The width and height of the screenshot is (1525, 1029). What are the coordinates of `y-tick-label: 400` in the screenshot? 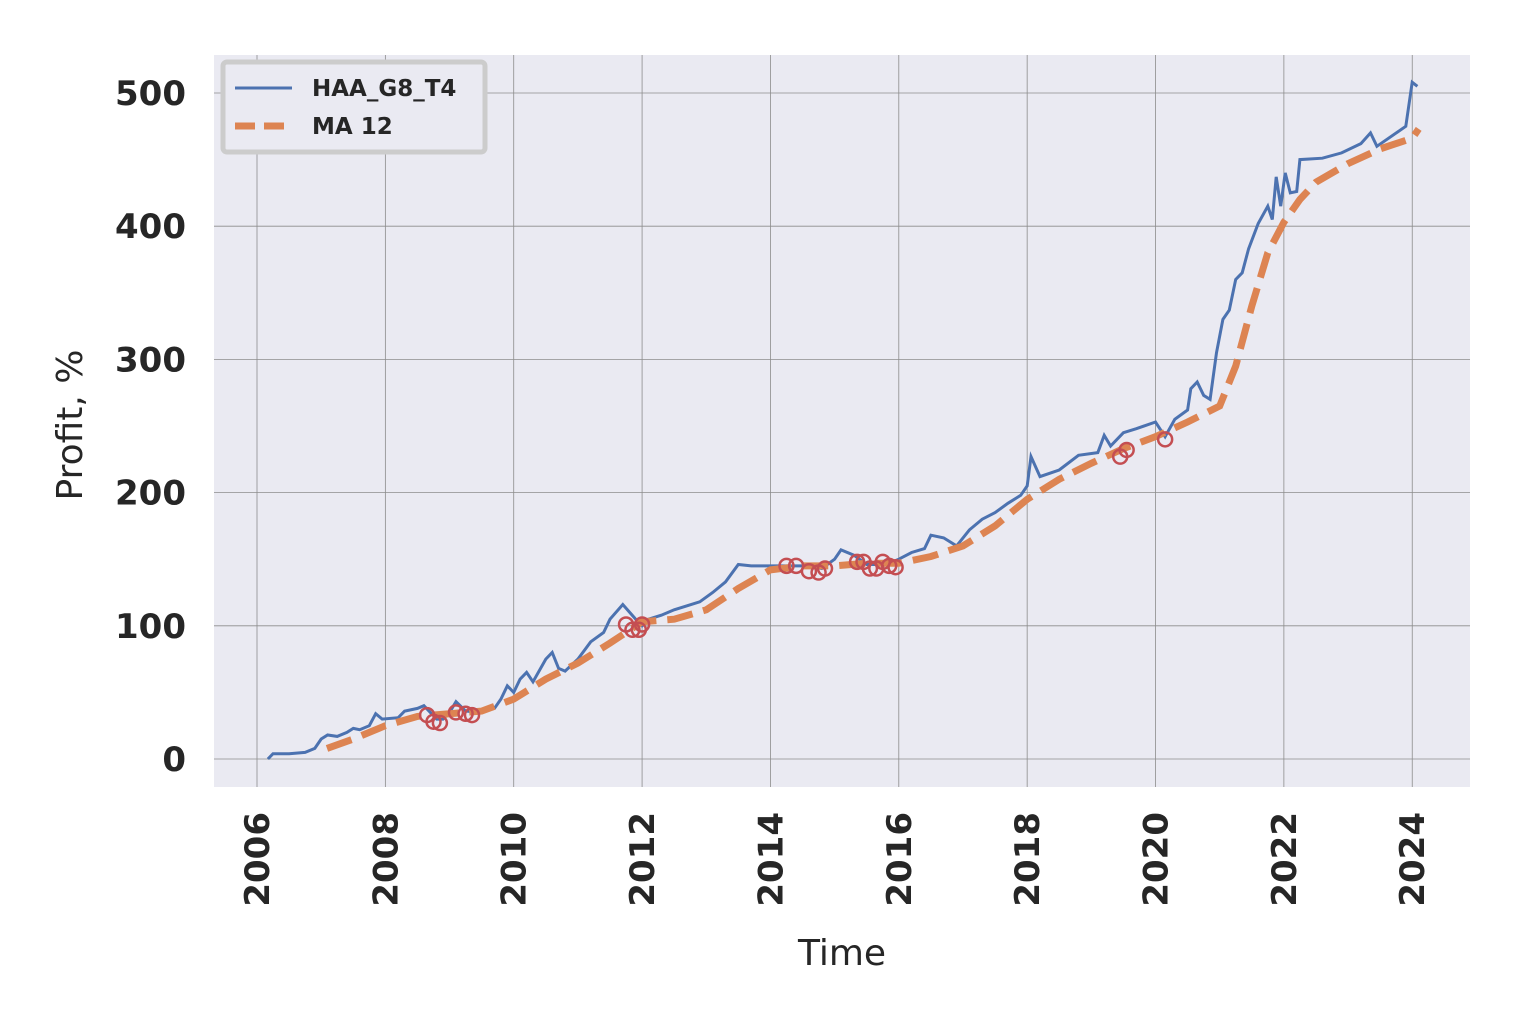 It's located at (150, 227).